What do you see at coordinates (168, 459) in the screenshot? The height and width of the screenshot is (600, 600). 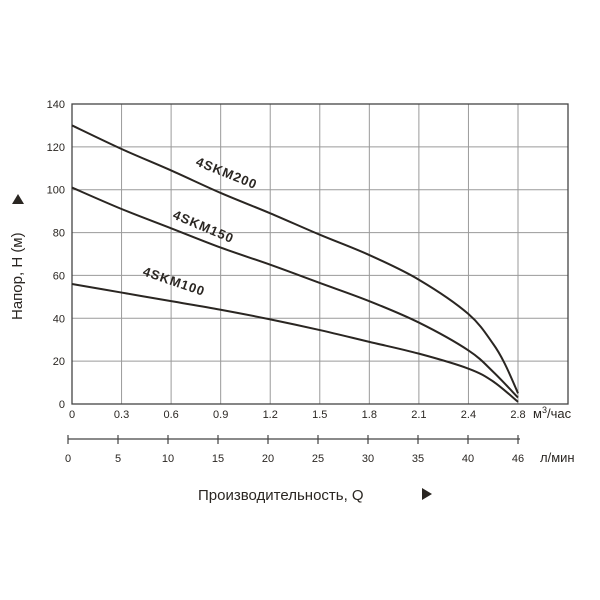 I see `x-secondary-tick-label: 10` at bounding box center [168, 459].